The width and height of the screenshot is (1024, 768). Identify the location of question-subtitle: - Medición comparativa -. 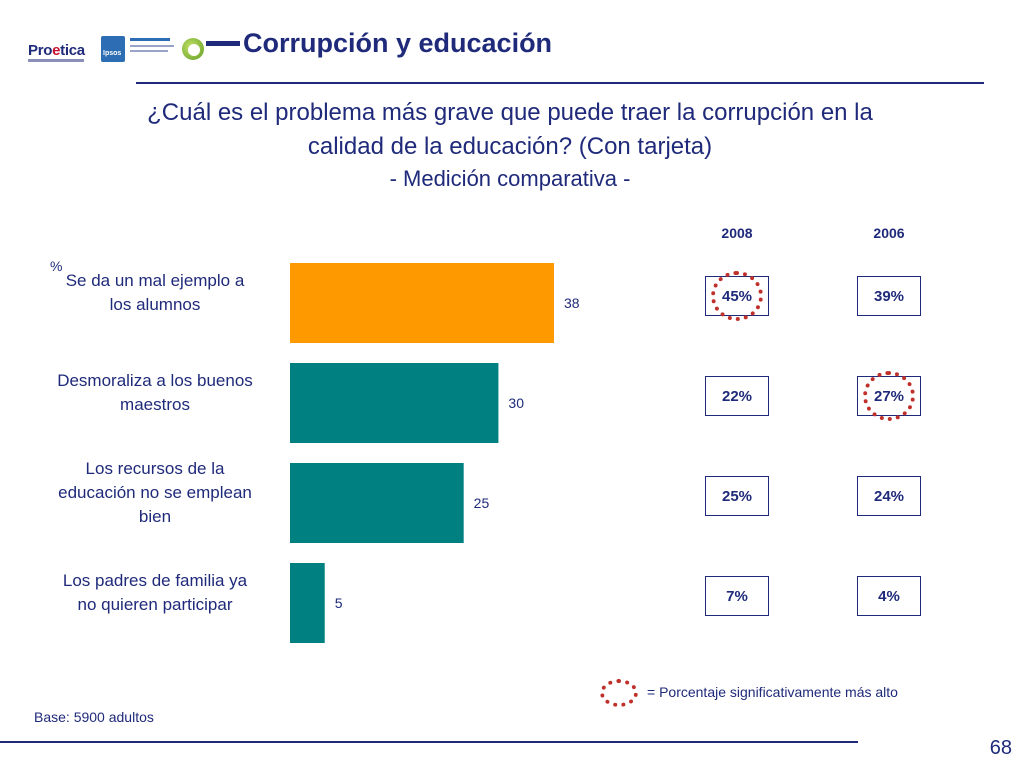
(510, 178).